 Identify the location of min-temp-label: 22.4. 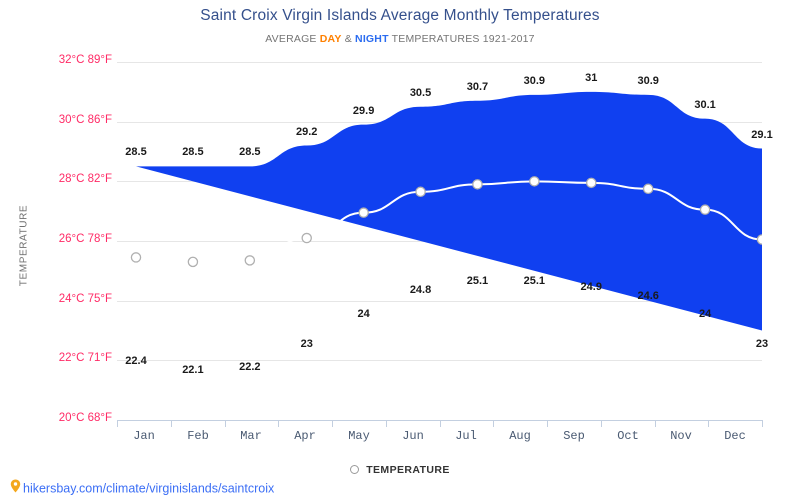
(136, 361).